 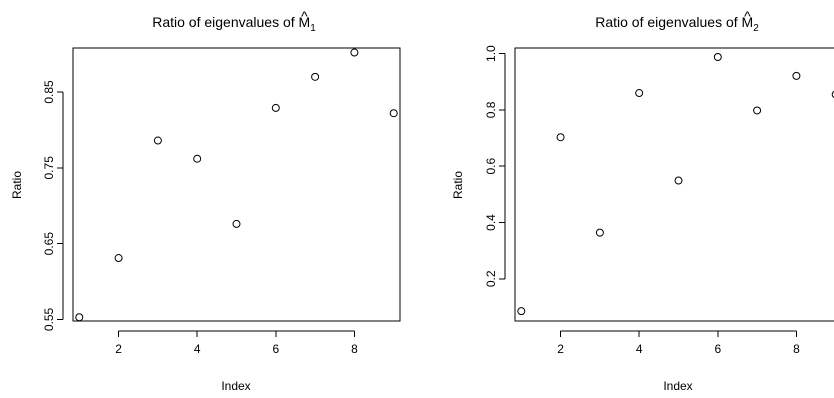 What do you see at coordinates (747, 16) in the screenshot?
I see `panel-2-title-hat: ^` at bounding box center [747, 16].